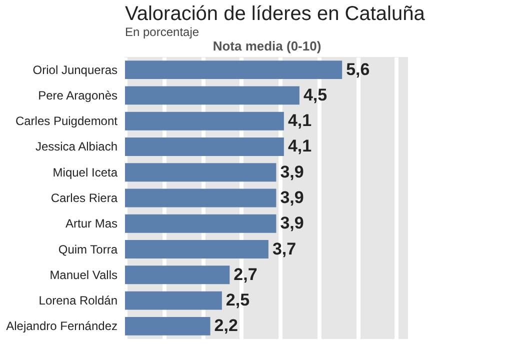 The width and height of the screenshot is (510, 347). What do you see at coordinates (78, 95) in the screenshot?
I see `y-tick-label: Pere Aragonès` at bounding box center [78, 95].